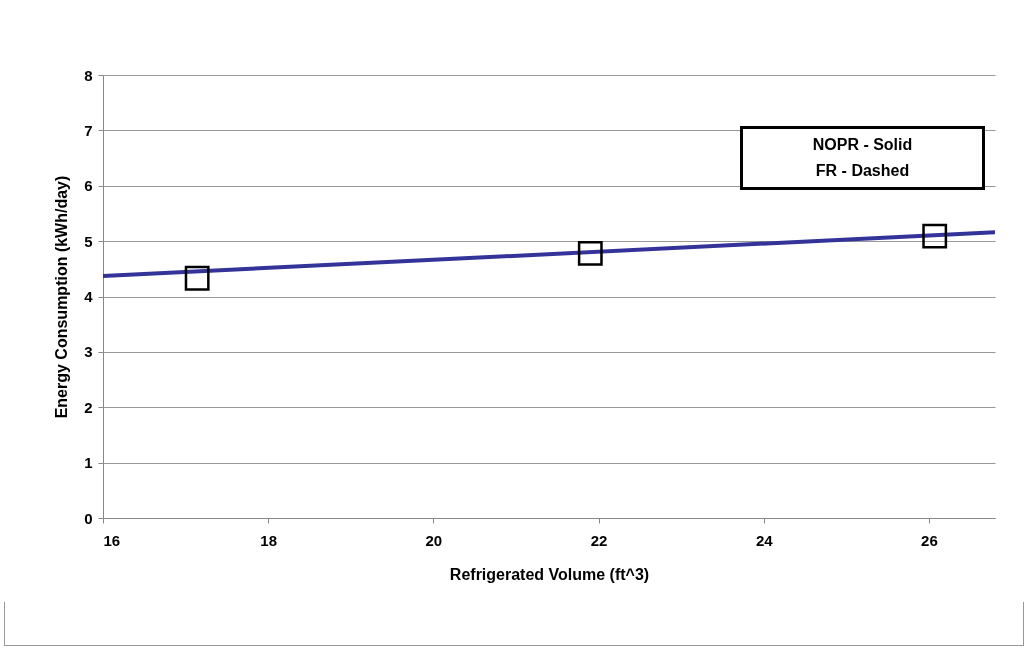 The width and height of the screenshot is (1030, 651). Describe the element at coordinates (599, 540) in the screenshot. I see `x-tick-label: 22` at that location.